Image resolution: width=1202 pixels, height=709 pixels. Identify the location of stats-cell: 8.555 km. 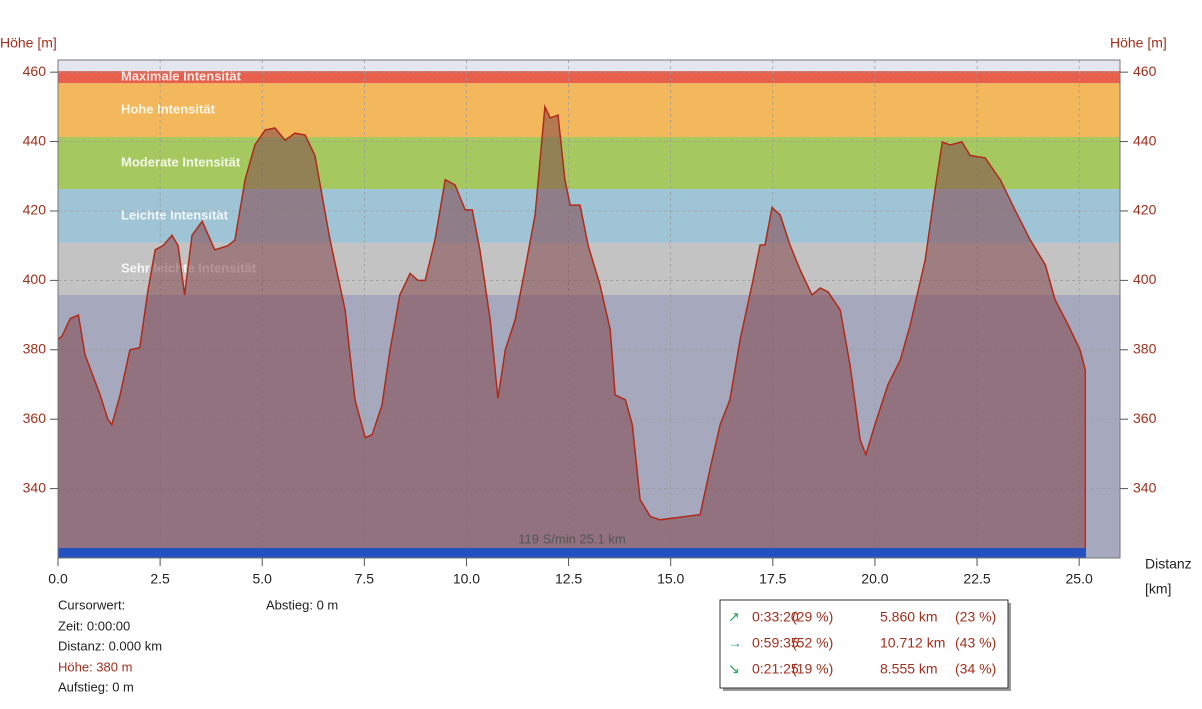
(909, 669).